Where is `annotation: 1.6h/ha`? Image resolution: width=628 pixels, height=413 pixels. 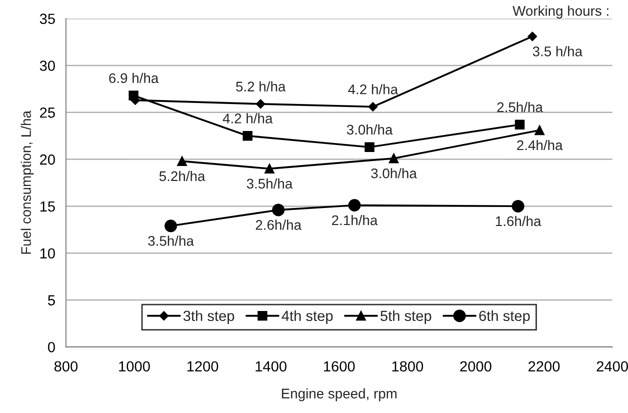
annotation: 1.6h/ha is located at coordinates (519, 221).